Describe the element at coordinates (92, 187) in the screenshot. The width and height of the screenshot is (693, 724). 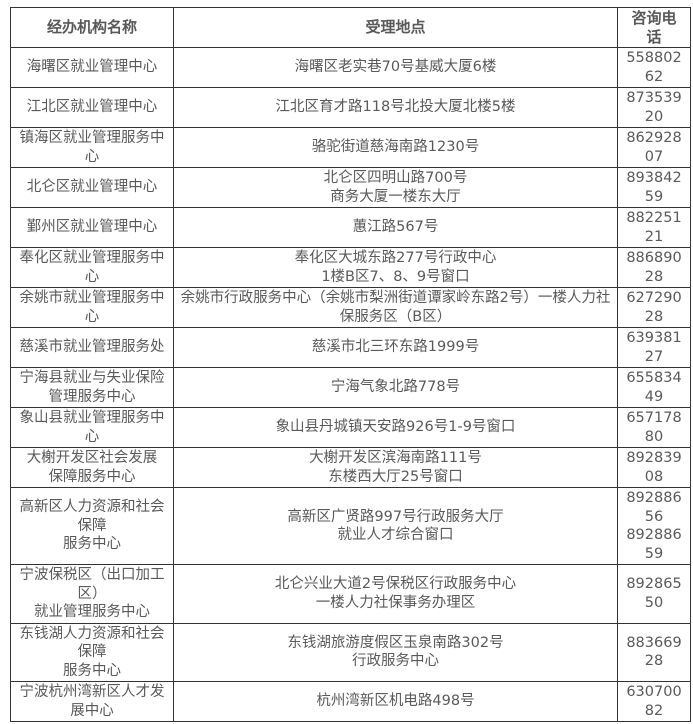
I see `agency-name-cell: 北仑区就业管理中心` at that location.